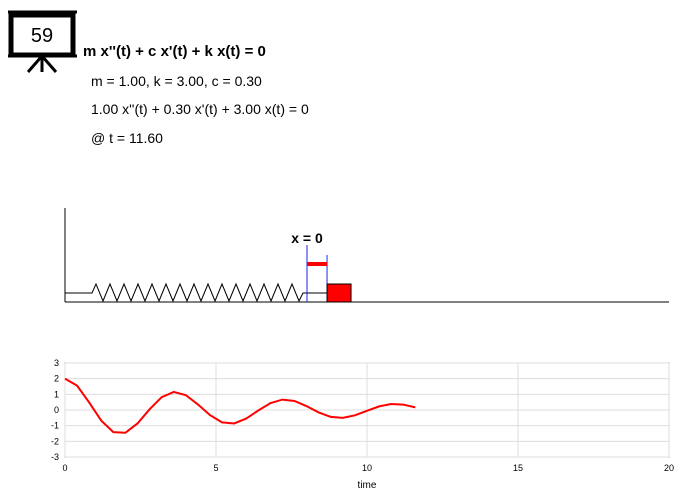  What do you see at coordinates (55, 457) in the screenshot?
I see `y-tick-label: -3` at bounding box center [55, 457].